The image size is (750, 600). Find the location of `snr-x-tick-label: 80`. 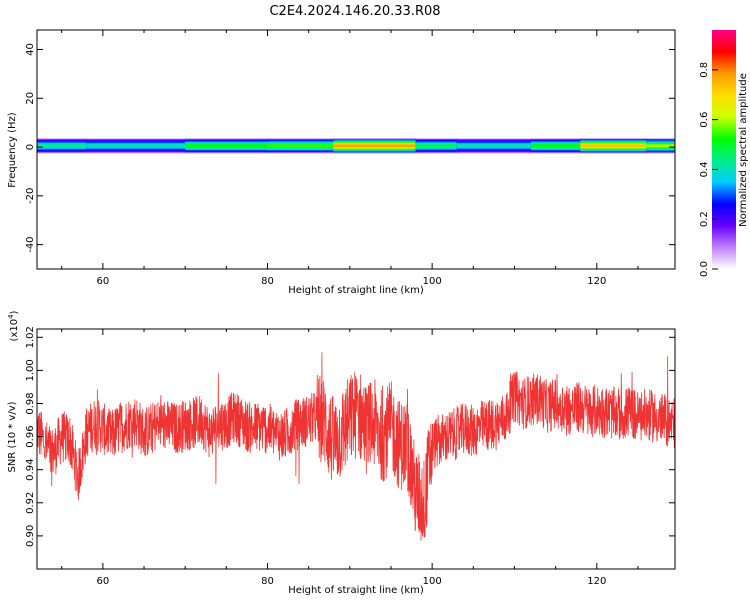

snr-x-tick-label: 80 is located at coordinates (267, 581).